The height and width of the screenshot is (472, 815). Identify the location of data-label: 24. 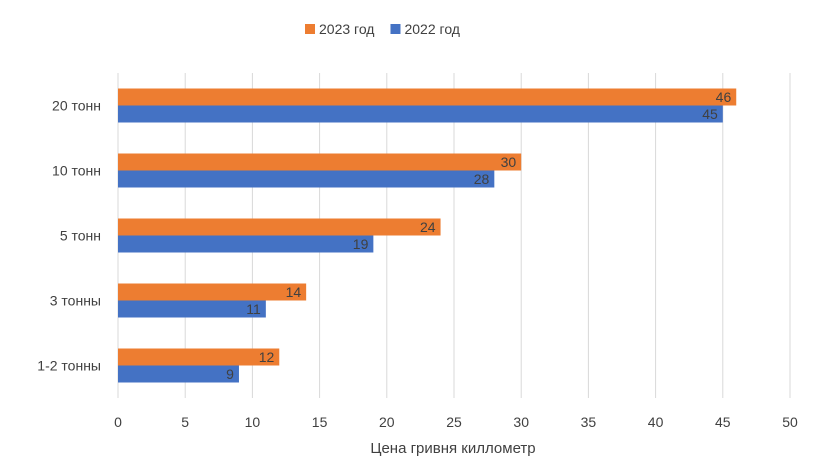
(428, 227).